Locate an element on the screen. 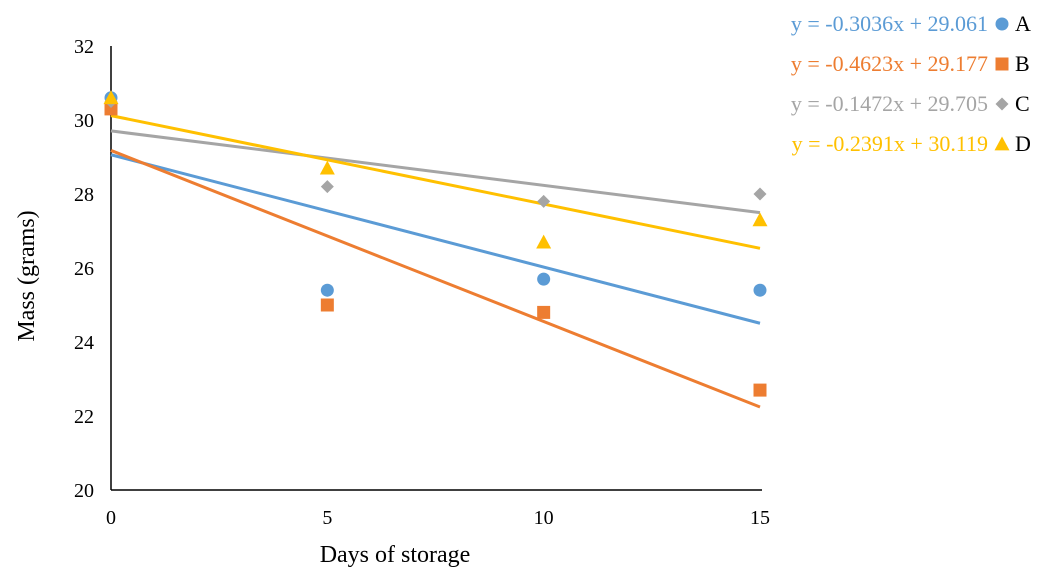  trendline-equation-a: y = -0.3036x + 29.061 is located at coordinates (889, 23).